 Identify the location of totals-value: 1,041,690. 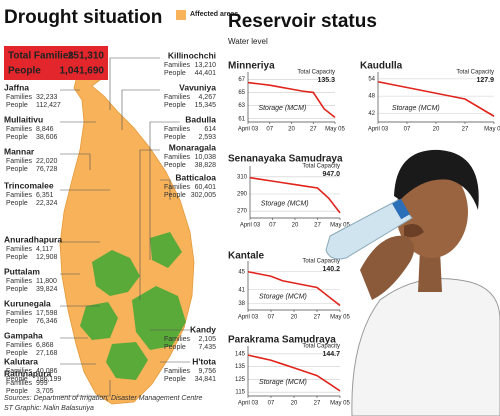
(82, 71).